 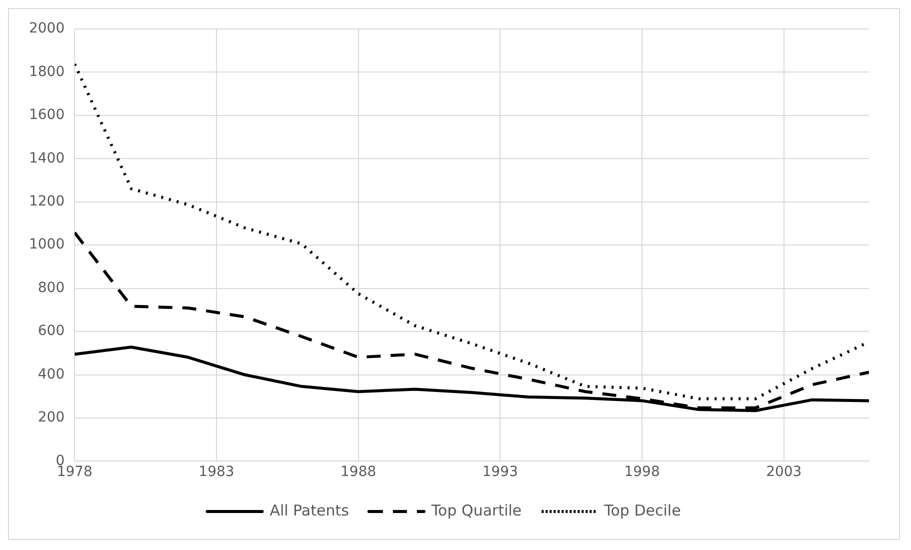 I want to click on legend-label: Top Decile, so click(x=642, y=510).